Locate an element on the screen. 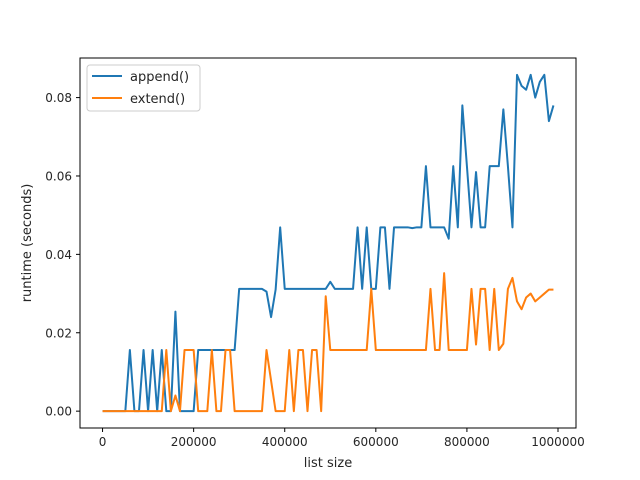 Image resolution: width=640 pixels, height=480 pixels. y-tick-label: 0.04 is located at coordinates (58, 255).